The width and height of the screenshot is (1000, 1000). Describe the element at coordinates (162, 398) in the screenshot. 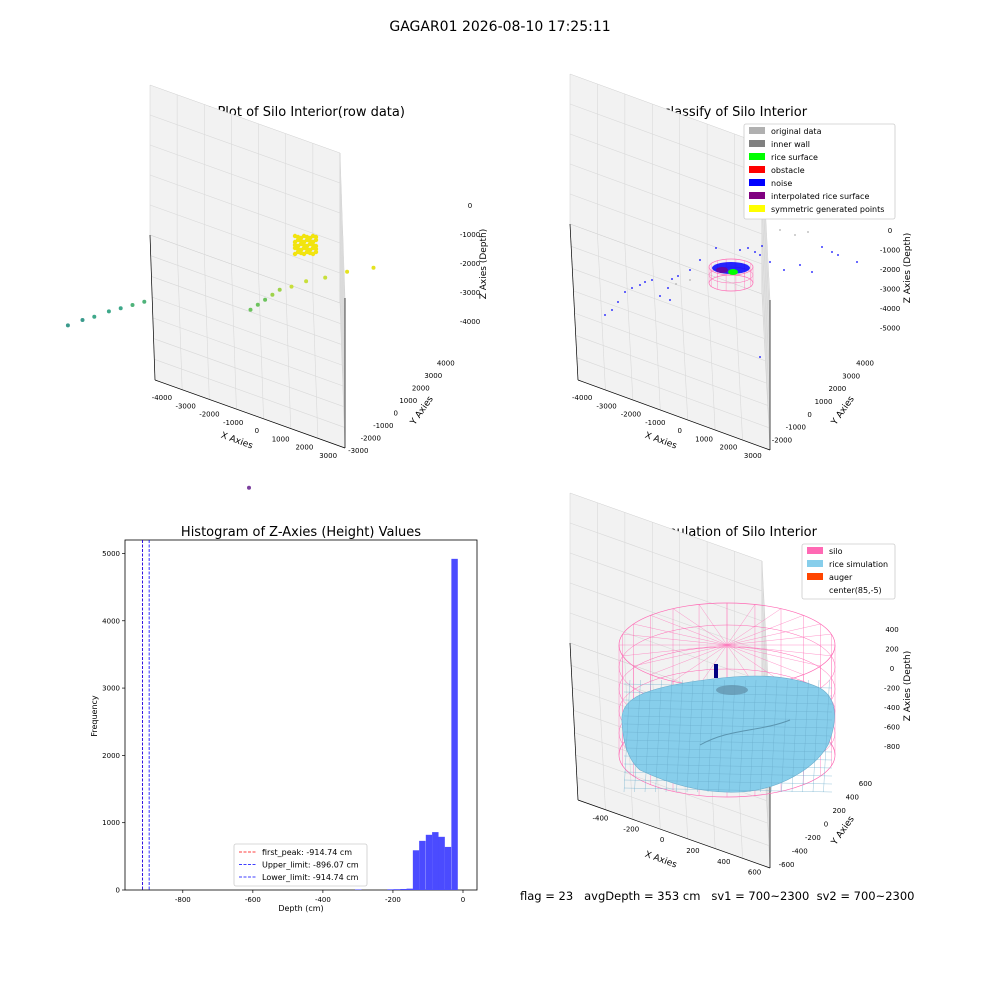

I see `p1-x-tick-label: -4000` at that location.